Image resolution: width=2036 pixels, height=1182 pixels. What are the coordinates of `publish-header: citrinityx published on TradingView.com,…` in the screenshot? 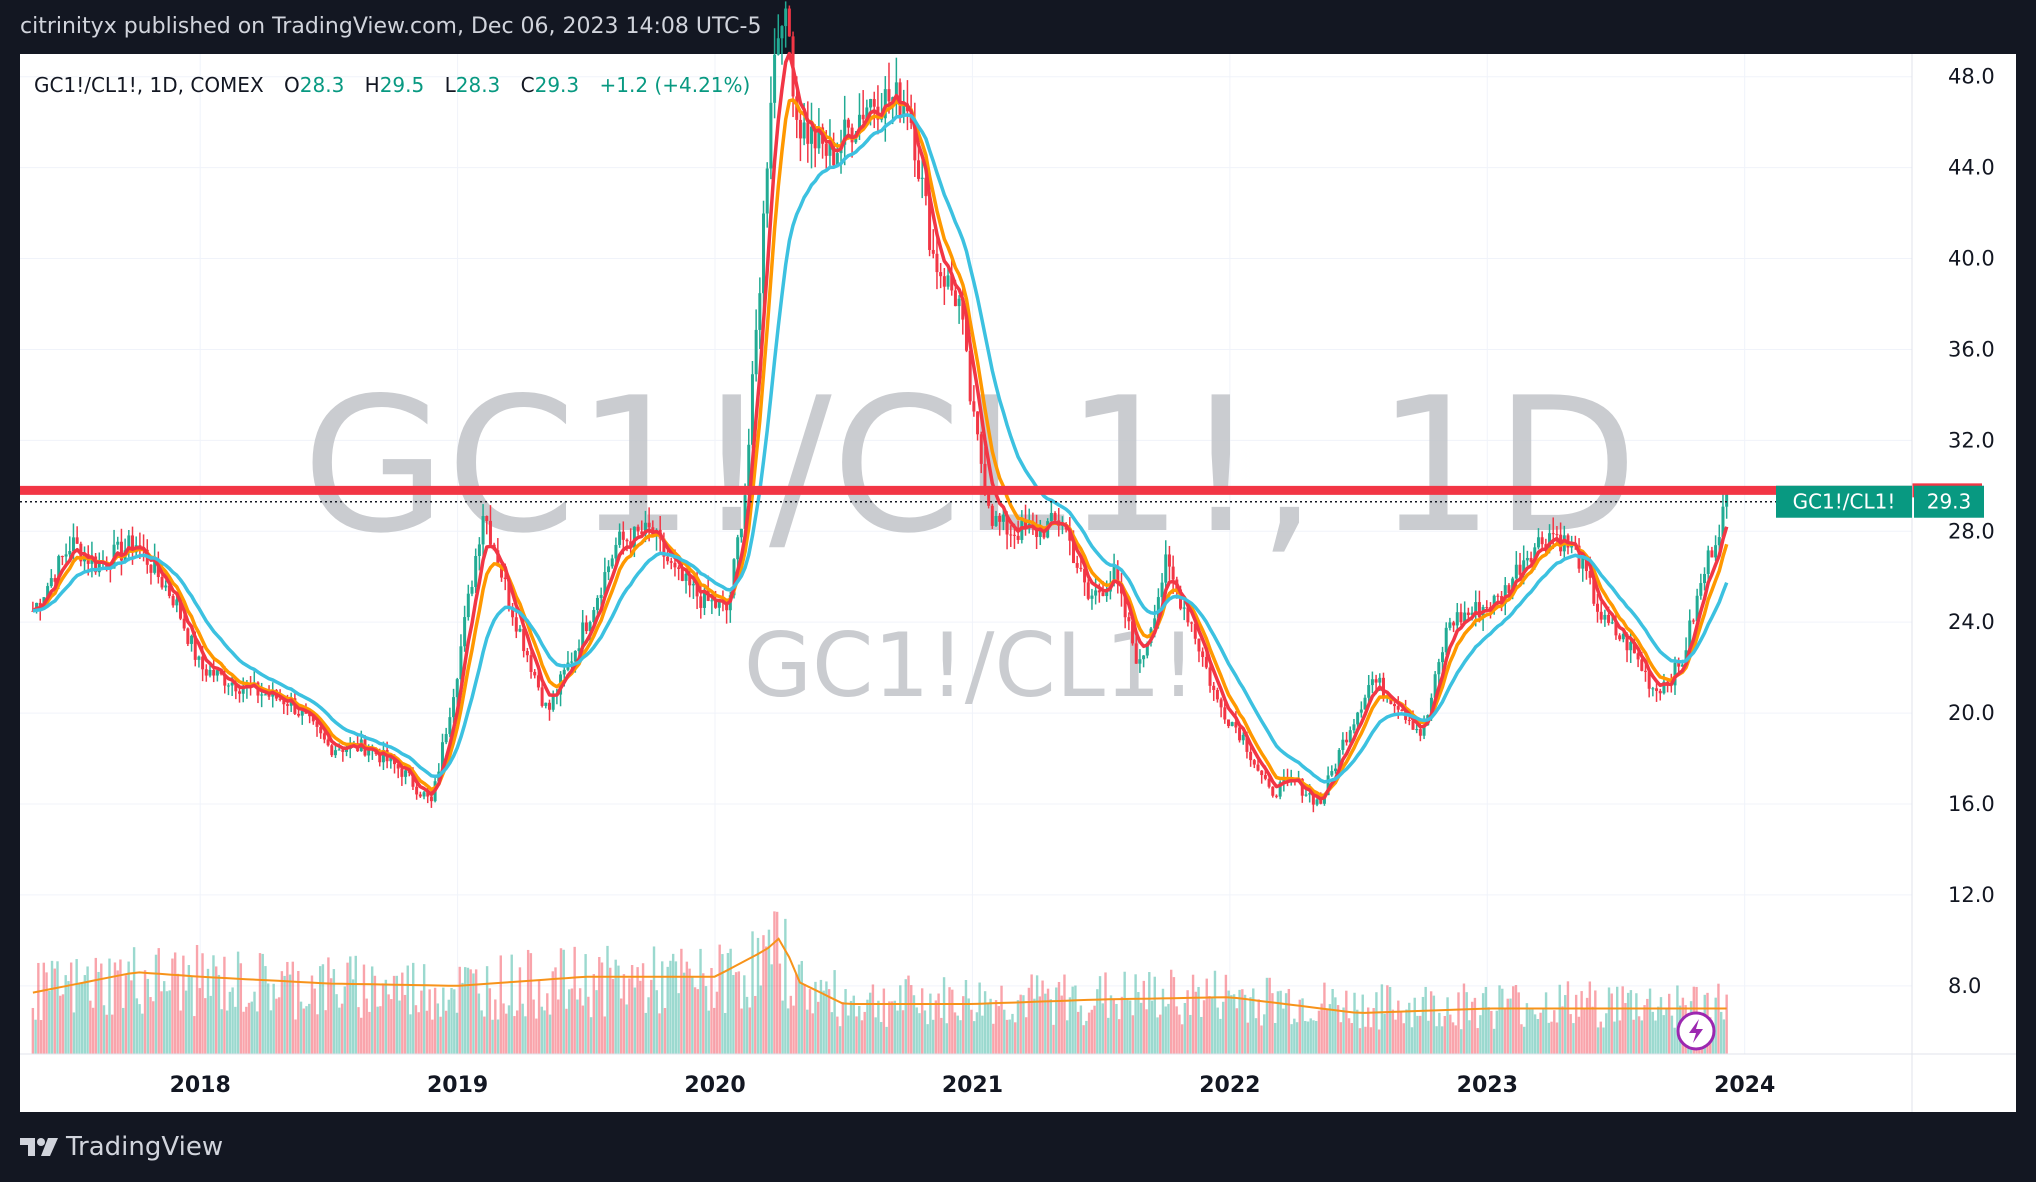 It's located at (1018, 27).